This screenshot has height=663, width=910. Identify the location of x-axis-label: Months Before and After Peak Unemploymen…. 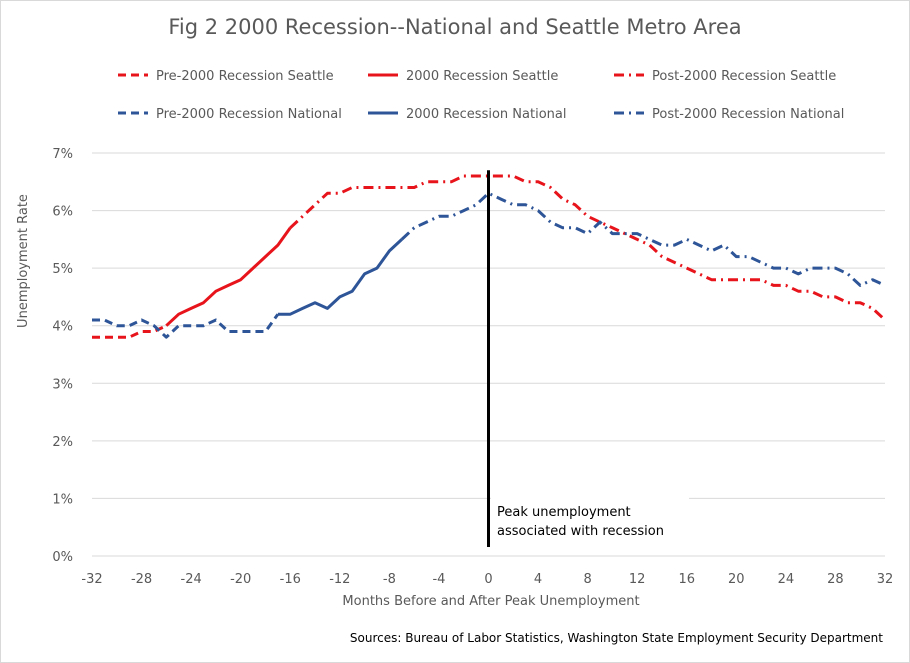
(490, 601).